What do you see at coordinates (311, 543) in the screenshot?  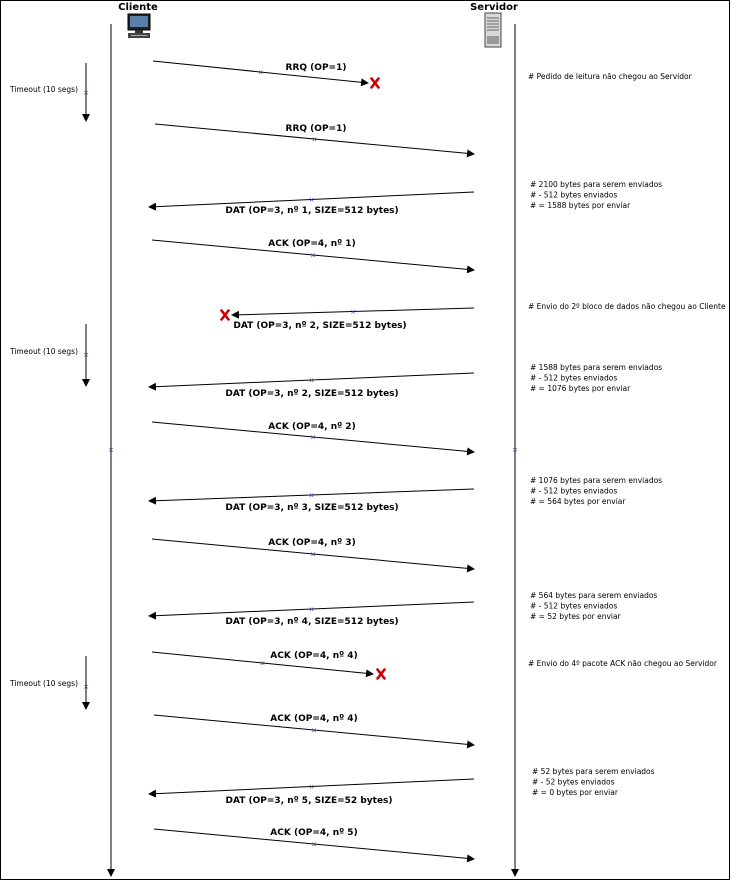 I see `message-label: ACK (OP=4, nº 3)` at bounding box center [311, 543].